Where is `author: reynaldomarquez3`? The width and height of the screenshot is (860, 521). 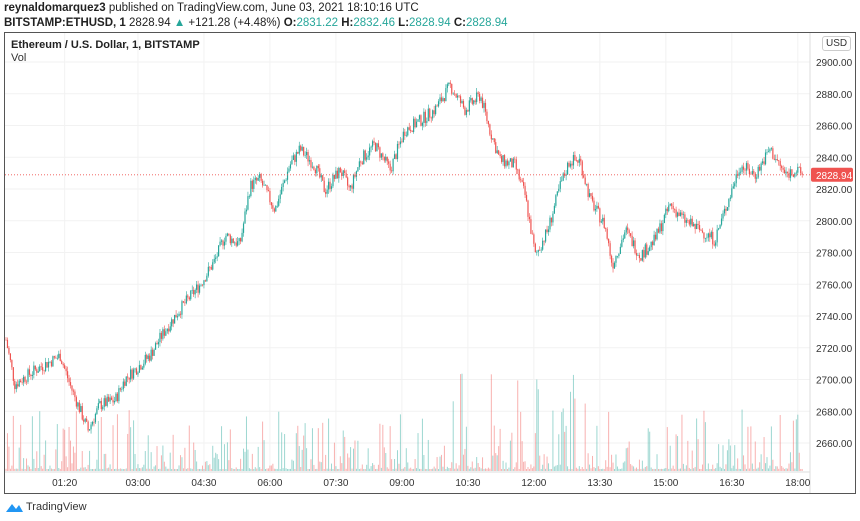 author: reynaldomarquez3 is located at coordinates (55, 8).